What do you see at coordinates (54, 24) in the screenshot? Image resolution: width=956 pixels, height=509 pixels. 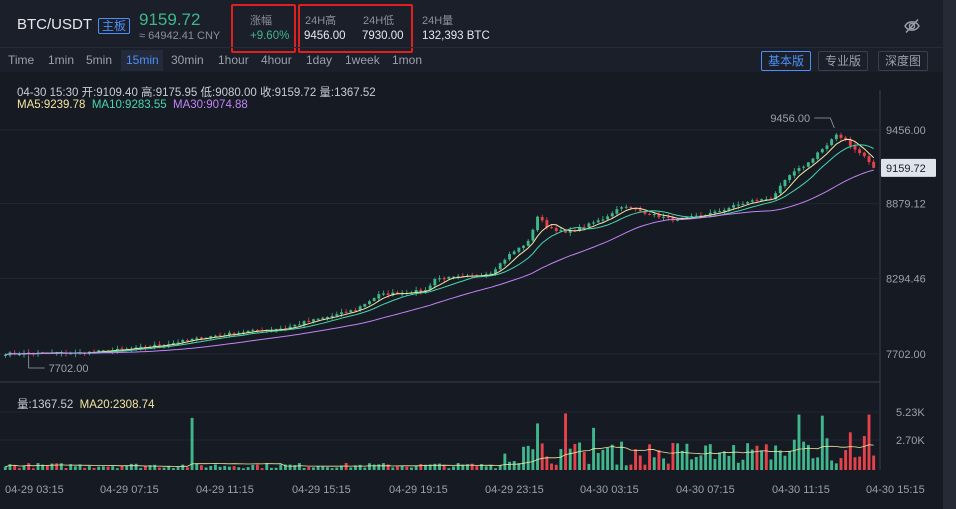 I see `pair-title: BTC/USDT` at bounding box center [54, 24].